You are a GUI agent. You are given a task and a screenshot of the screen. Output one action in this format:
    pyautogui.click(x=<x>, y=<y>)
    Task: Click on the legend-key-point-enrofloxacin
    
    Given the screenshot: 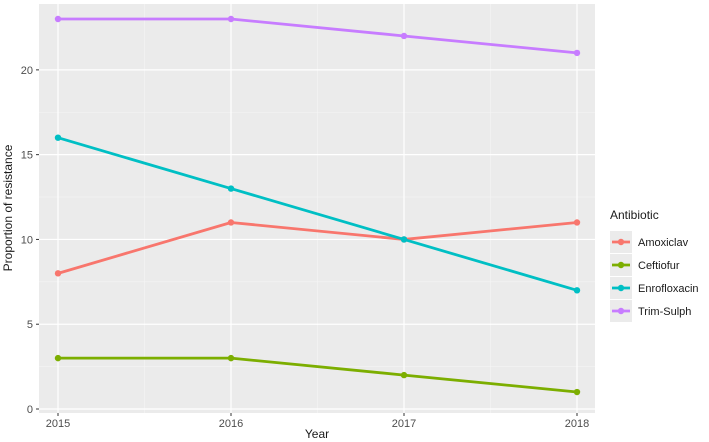 What is the action you would take?
    pyautogui.click(x=621, y=288)
    